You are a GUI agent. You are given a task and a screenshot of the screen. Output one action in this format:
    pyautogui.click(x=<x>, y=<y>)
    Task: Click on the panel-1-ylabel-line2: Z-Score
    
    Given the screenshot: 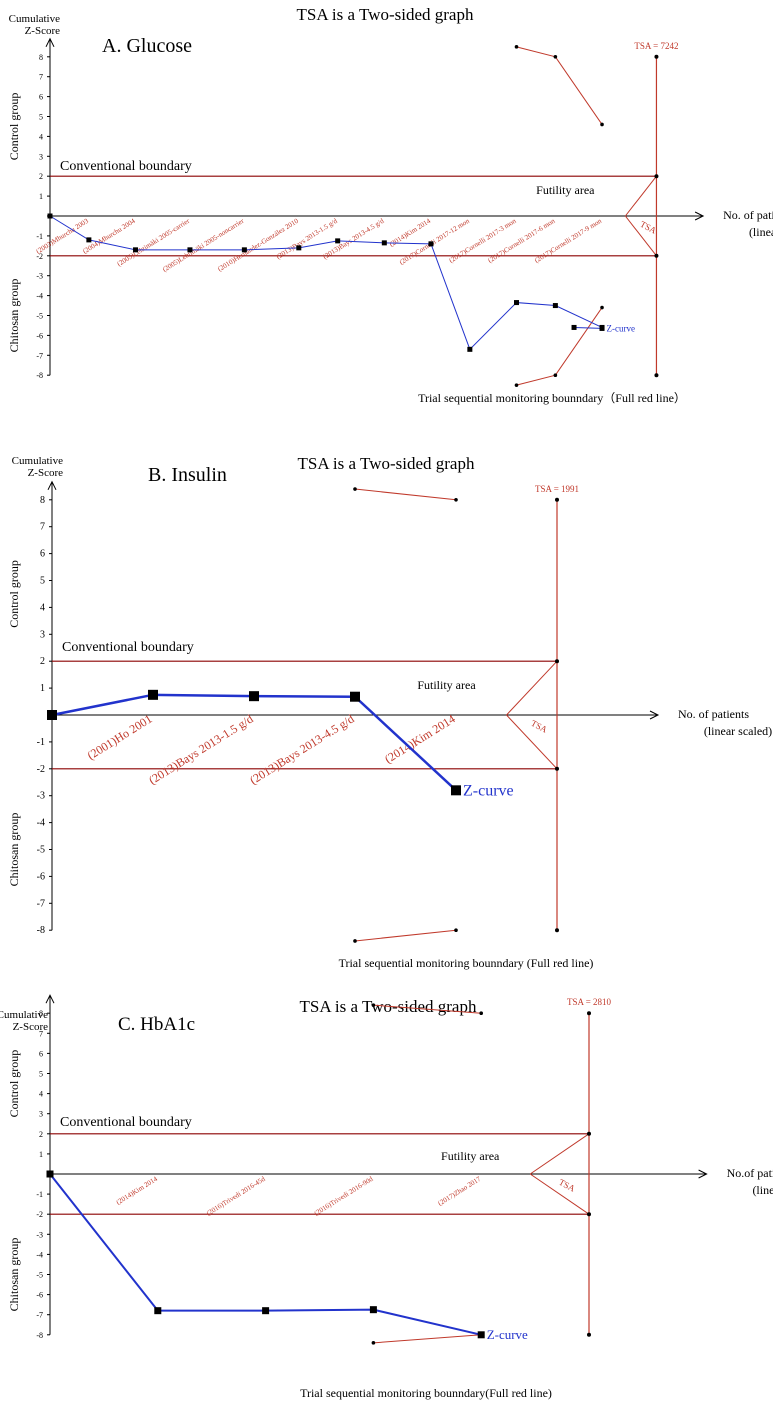 What is the action you would take?
    pyautogui.click(x=43, y=31)
    